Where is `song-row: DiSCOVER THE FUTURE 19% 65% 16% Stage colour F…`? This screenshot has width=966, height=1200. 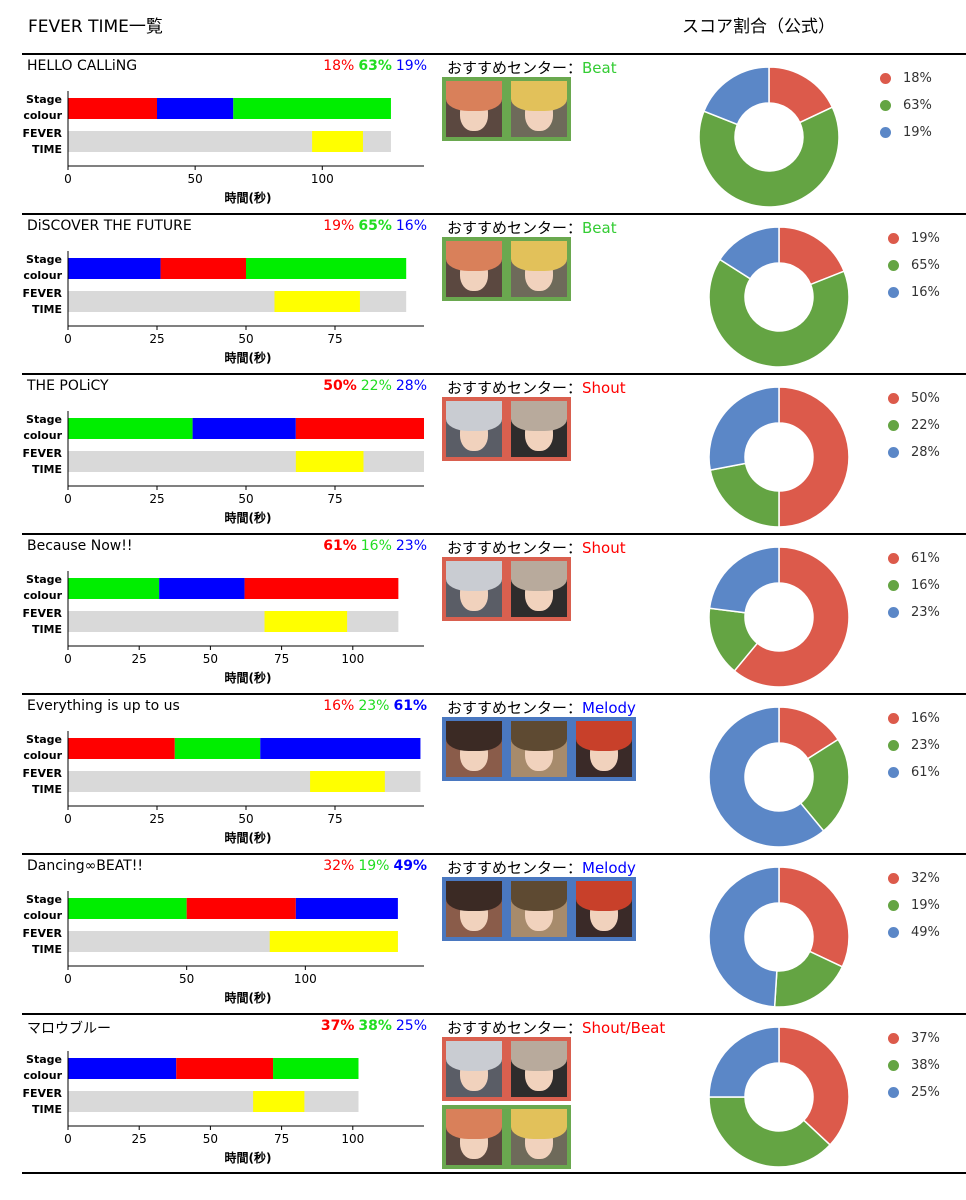
song-row: DiSCOVER THE FUTURE 19% 65% 16% Stage colour F… is located at coordinates (494, 293).